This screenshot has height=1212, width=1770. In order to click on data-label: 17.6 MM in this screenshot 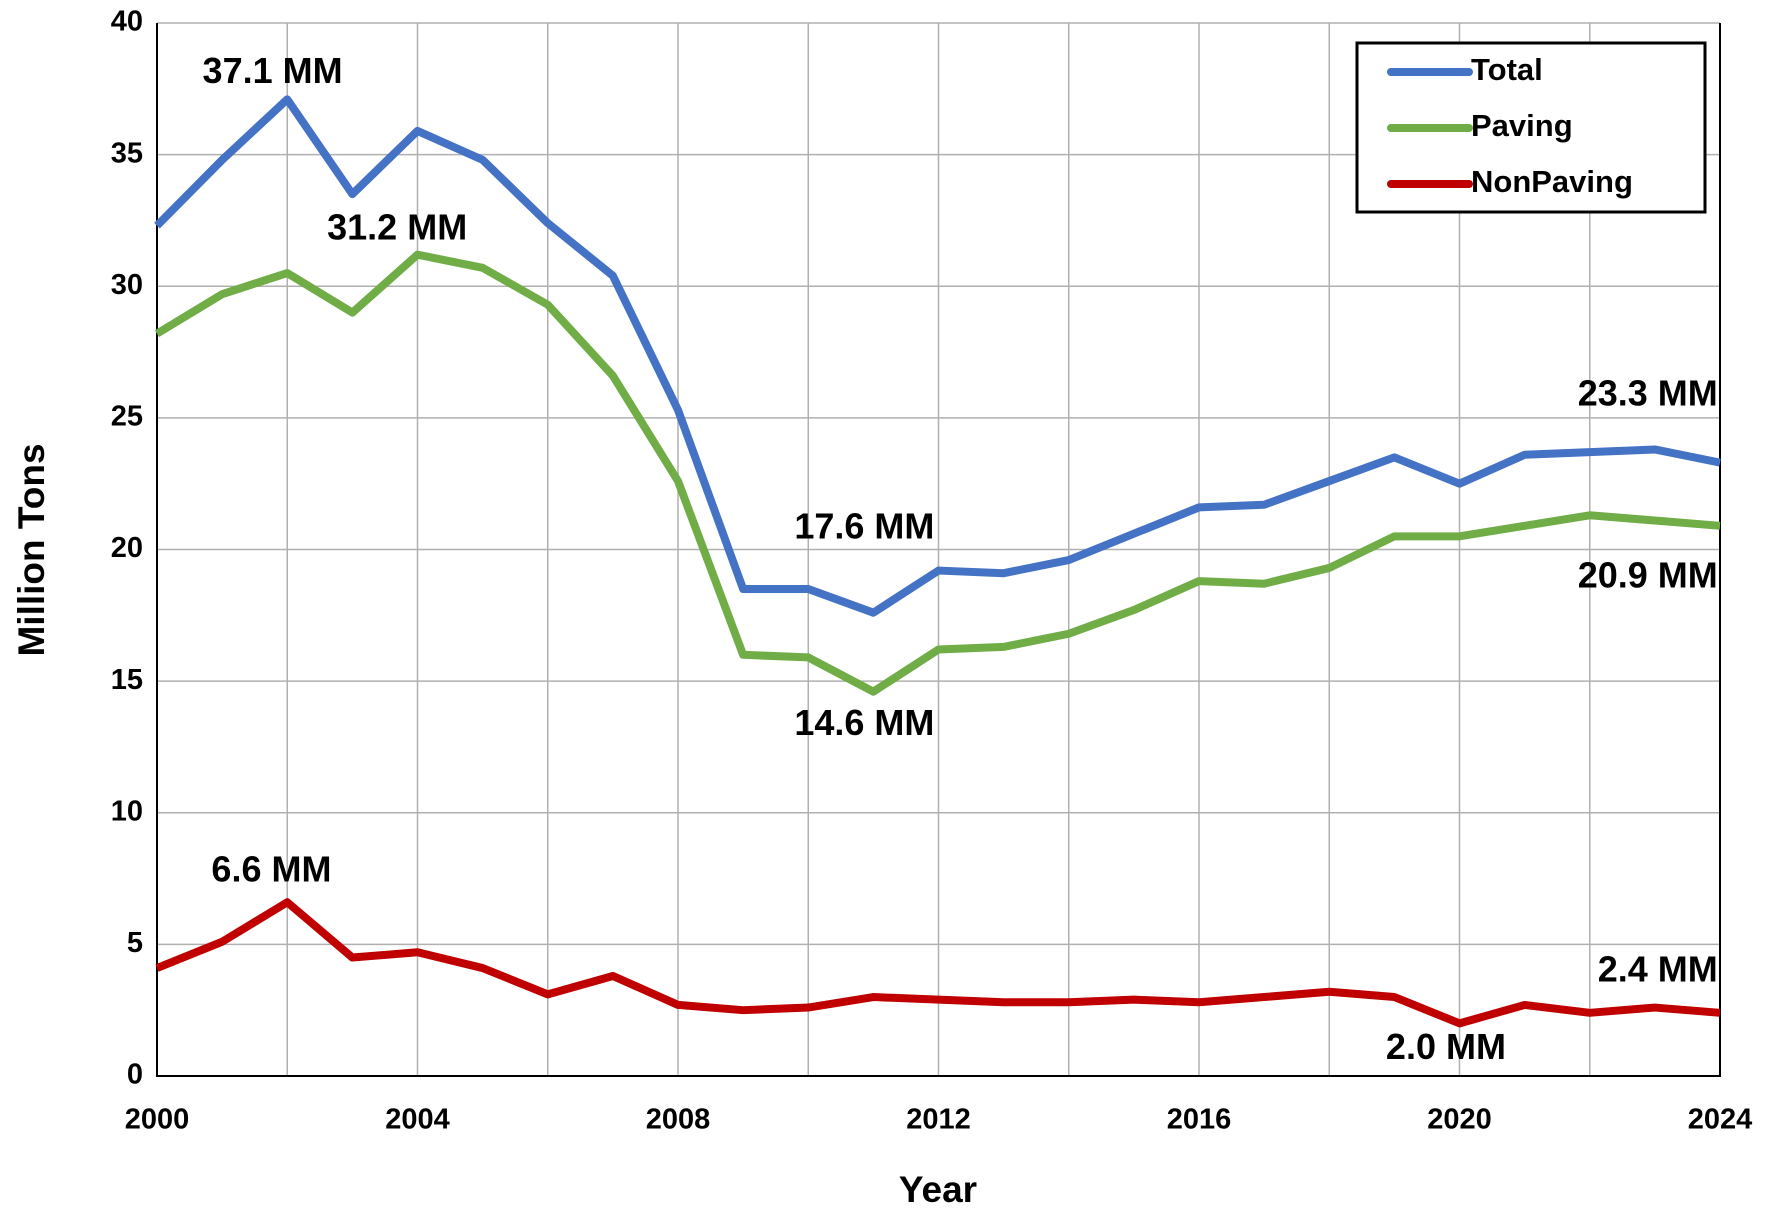, I will do `click(864, 526)`.